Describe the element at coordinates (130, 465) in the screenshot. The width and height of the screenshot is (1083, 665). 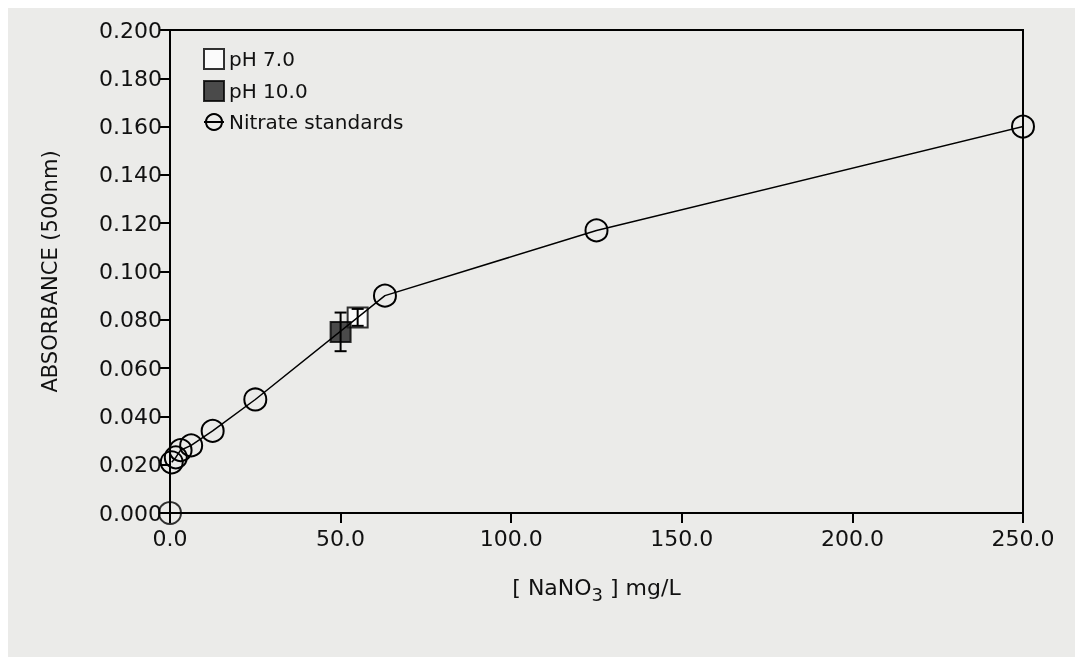
I see `y-tick-label: 0.020` at that location.